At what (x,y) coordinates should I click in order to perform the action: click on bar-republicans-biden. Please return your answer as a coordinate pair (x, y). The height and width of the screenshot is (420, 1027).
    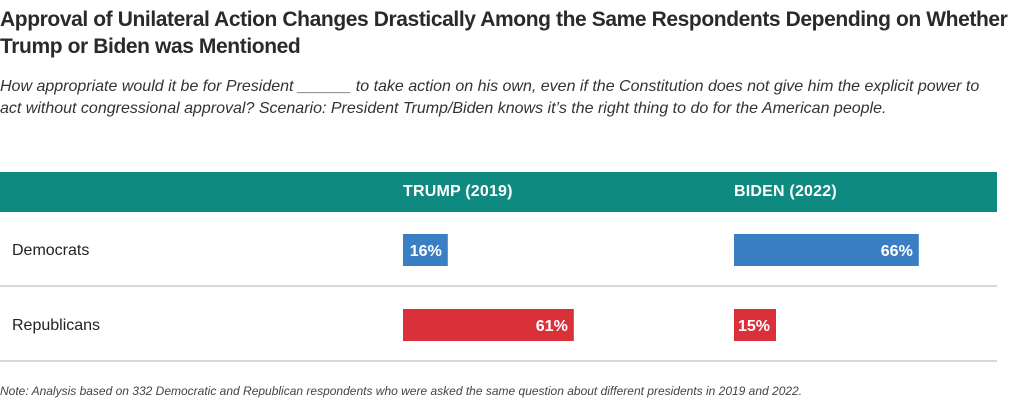
    Looking at the image, I should click on (755, 325).